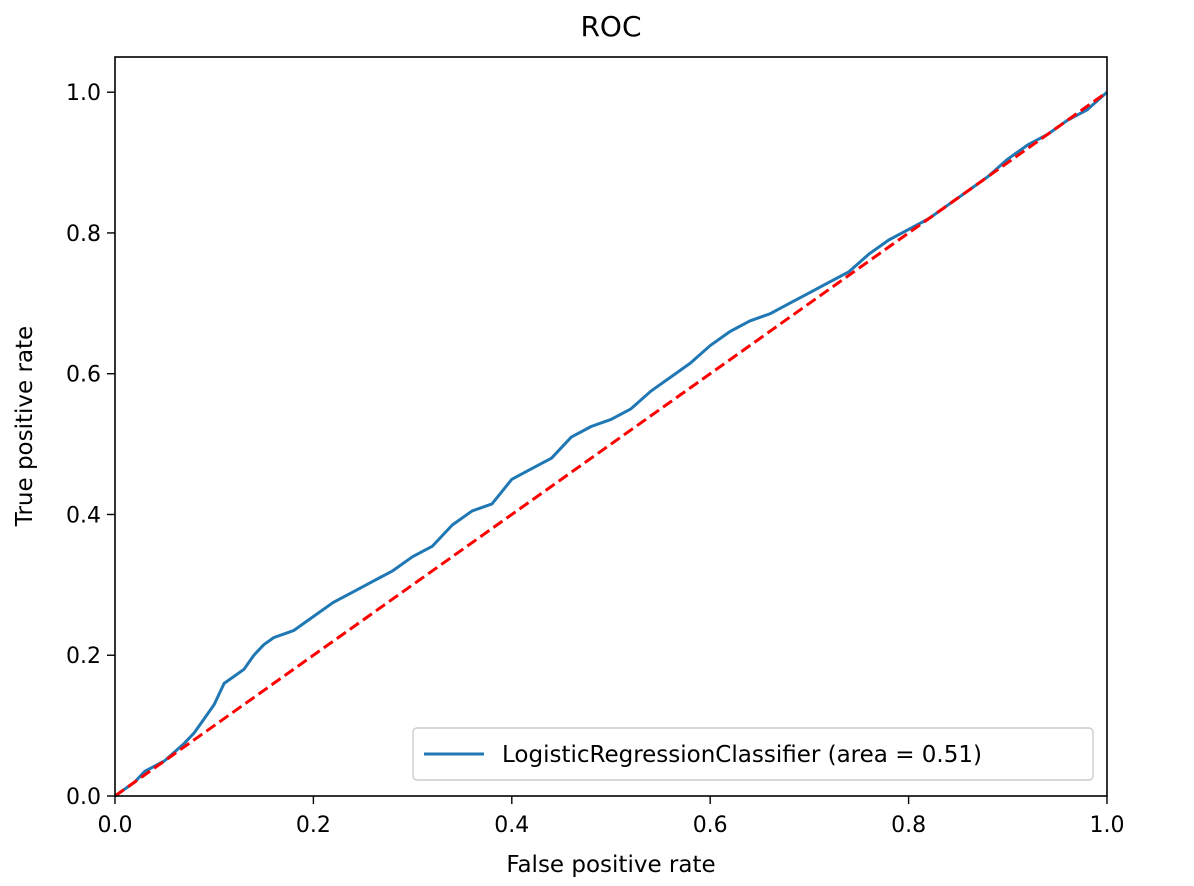 The height and width of the screenshot is (886, 1194). What do you see at coordinates (610, 26) in the screenshot?
I see `chart-title: ROC` at bounding box center [610, 26].